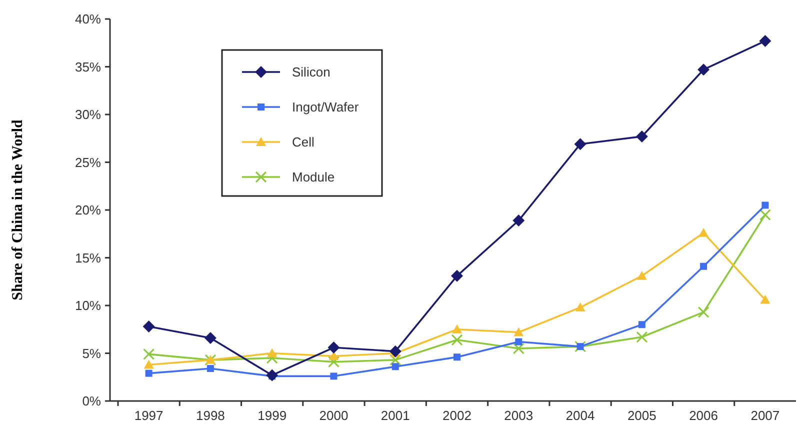  Describe the element at coordinates (519, 415) in the screenshot. I see `x-tick-label: 2003` at that location.